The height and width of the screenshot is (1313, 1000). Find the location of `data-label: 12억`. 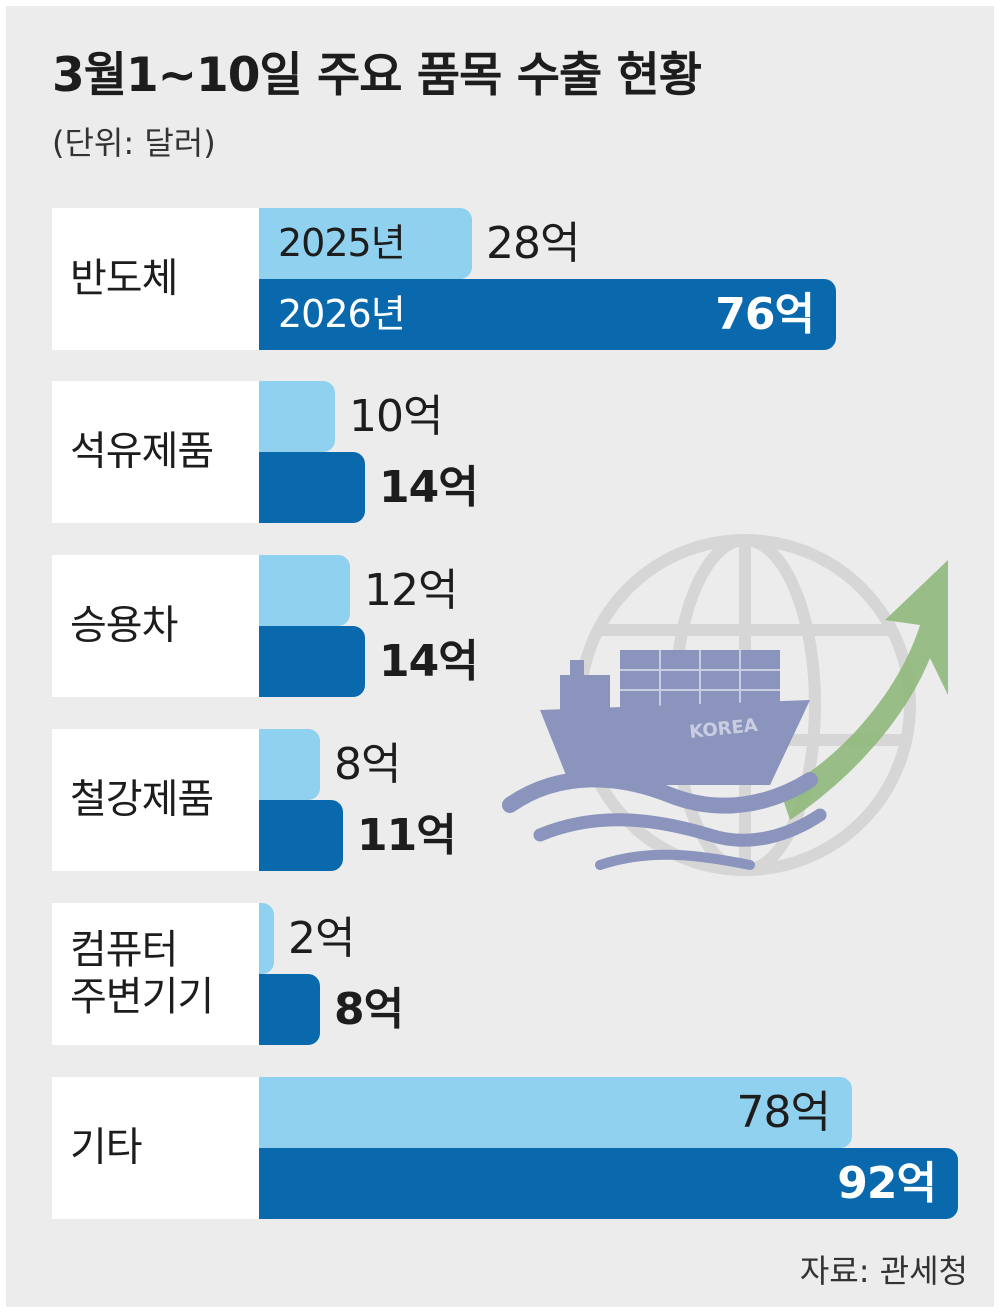

data-label: 12억 is located at coordinates (411, 590).